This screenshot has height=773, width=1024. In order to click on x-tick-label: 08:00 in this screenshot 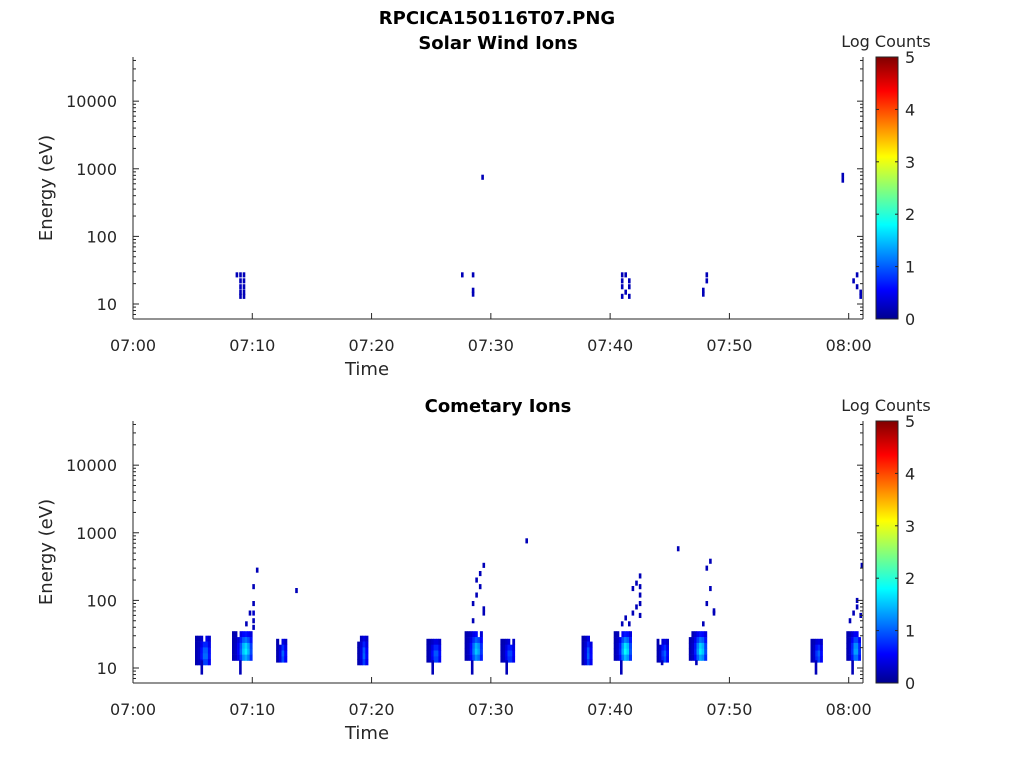, I will do `click(849, 345)`.